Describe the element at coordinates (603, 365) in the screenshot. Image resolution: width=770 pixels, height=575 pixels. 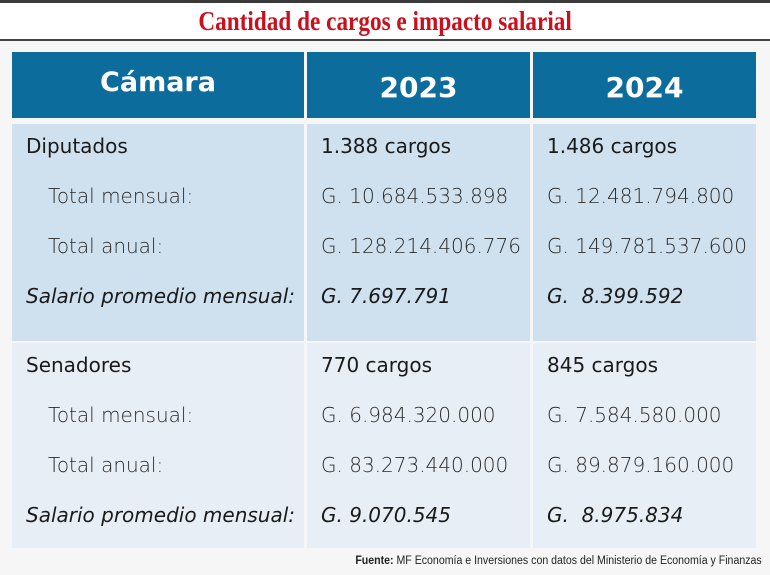
I see `cargos-value: 845 cargos` at that location.